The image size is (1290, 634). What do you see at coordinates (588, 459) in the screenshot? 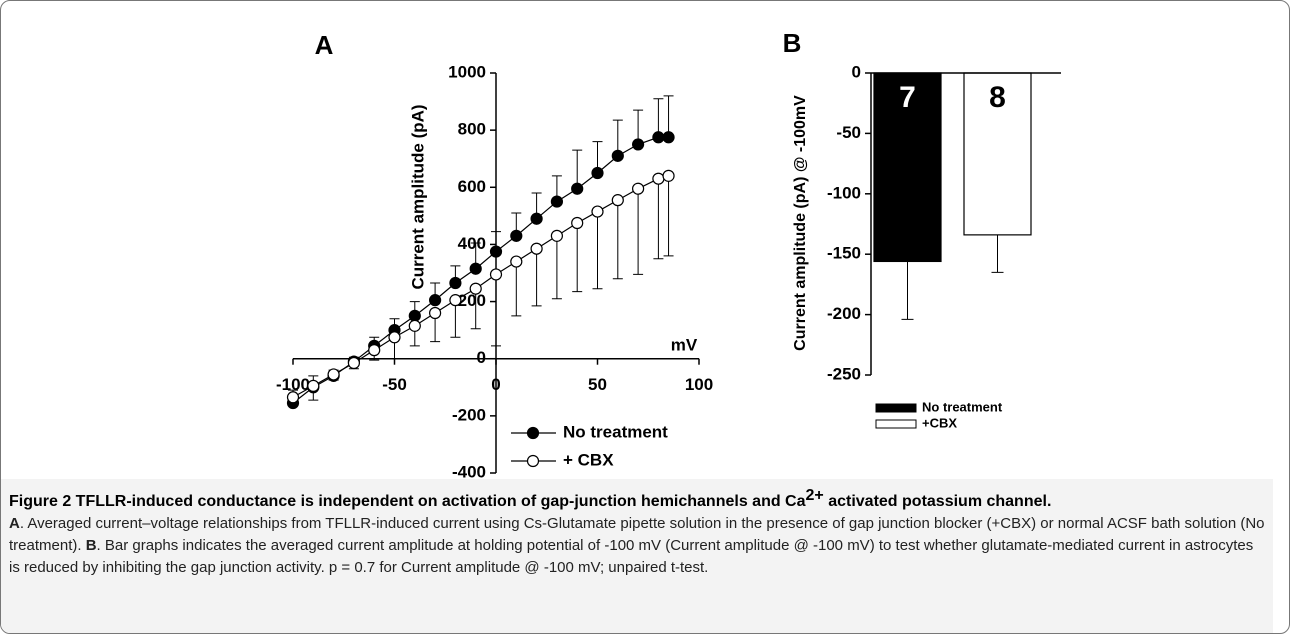
I see `legend-label: + CBX` at bounding box center [588, 459].